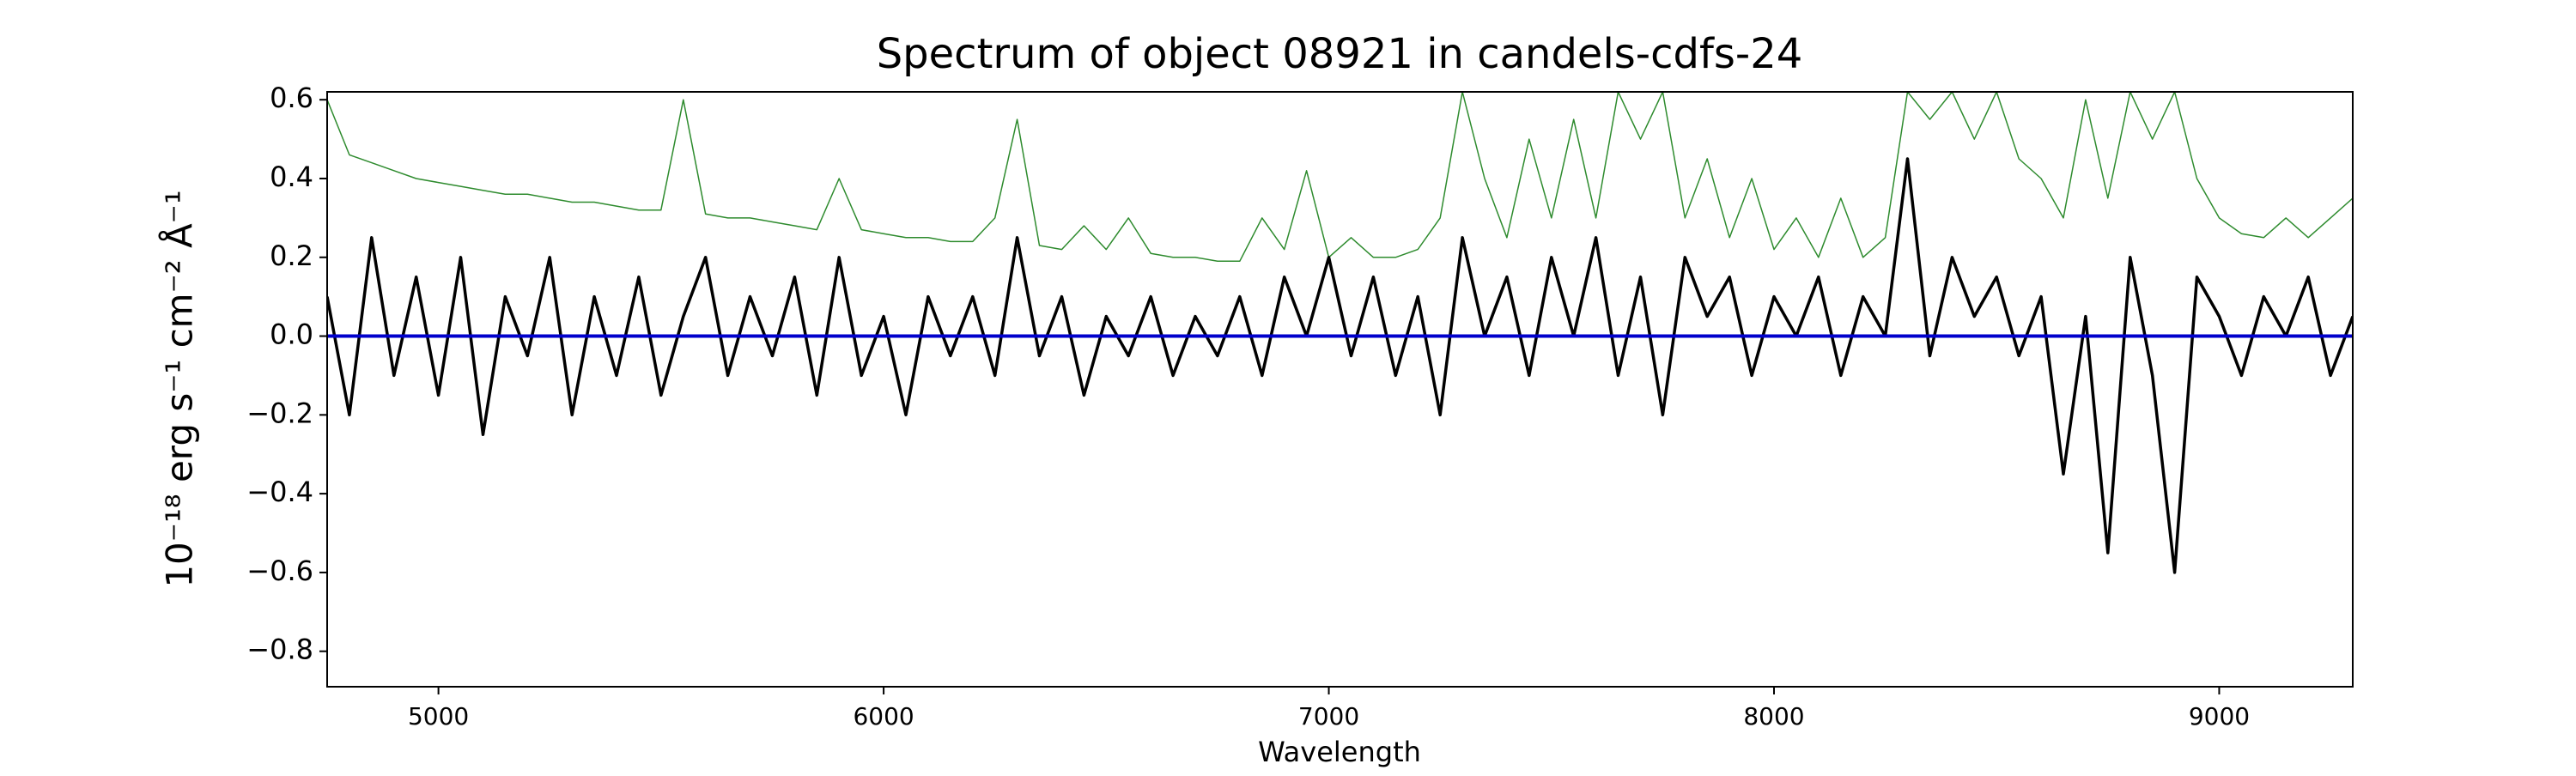 This screenshot has width=2576, height=776. What do you see at coordinates (291, 334) in the screenshot?
I see `y-tick-label: 0.0` at bounding box center [291, 334].